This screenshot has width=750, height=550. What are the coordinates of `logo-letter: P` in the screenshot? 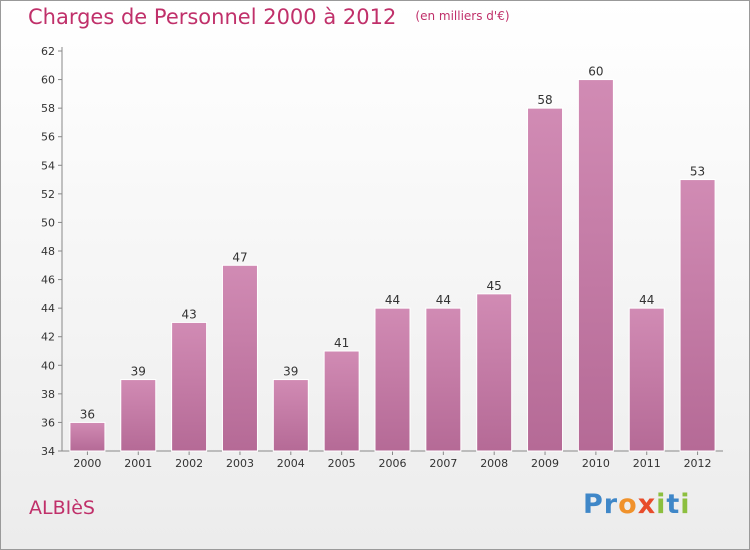 It's located at (593, 504).